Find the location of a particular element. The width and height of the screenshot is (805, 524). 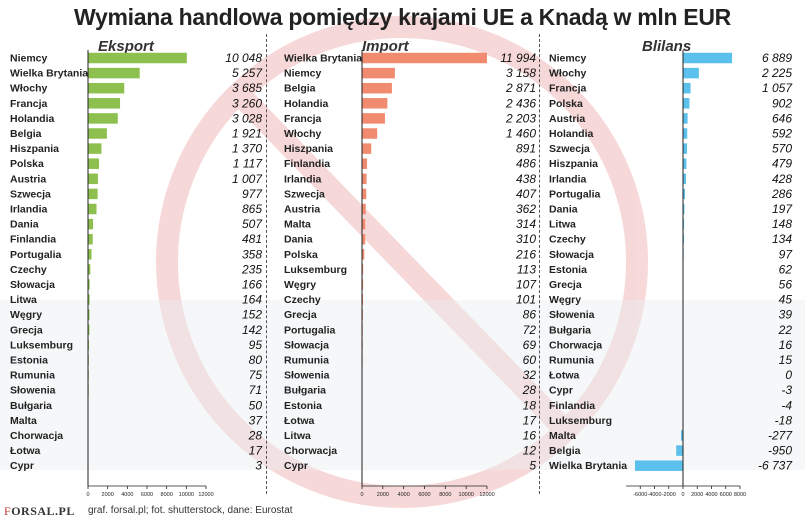

import-category-label: Belgia is located at coordinates (300, 89).